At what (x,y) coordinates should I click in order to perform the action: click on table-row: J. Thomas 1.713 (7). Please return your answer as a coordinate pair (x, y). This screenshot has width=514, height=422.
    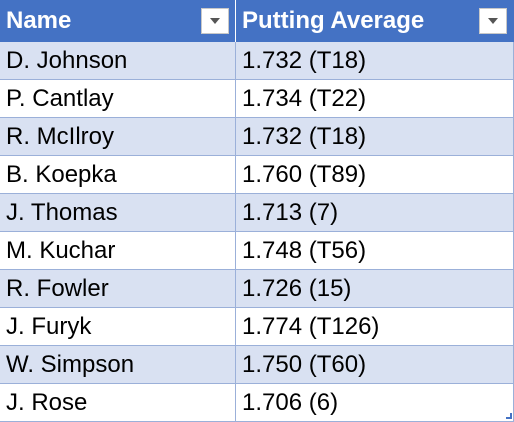
    Looking at the image, I should click on (257, 213).